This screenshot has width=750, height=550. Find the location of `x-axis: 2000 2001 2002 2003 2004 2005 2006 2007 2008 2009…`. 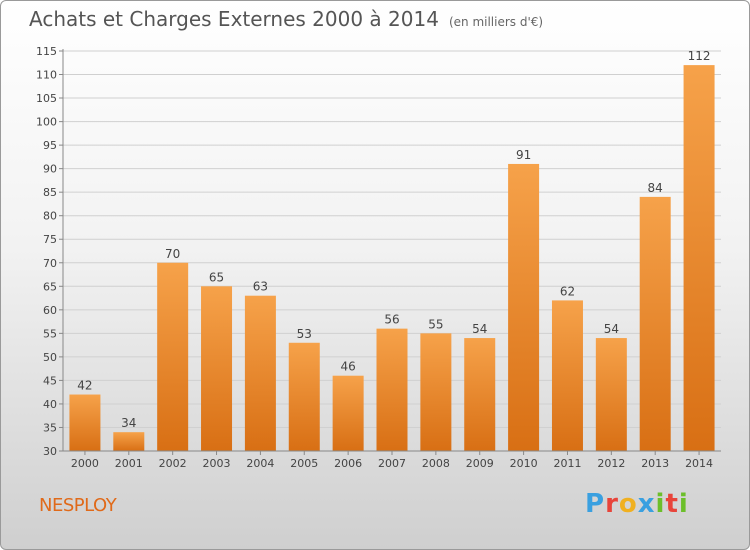

x-axis: 2000 2001 2002 2003 2004 2005 2006 2007 2008 2009… is located at coordinates (392, 460).